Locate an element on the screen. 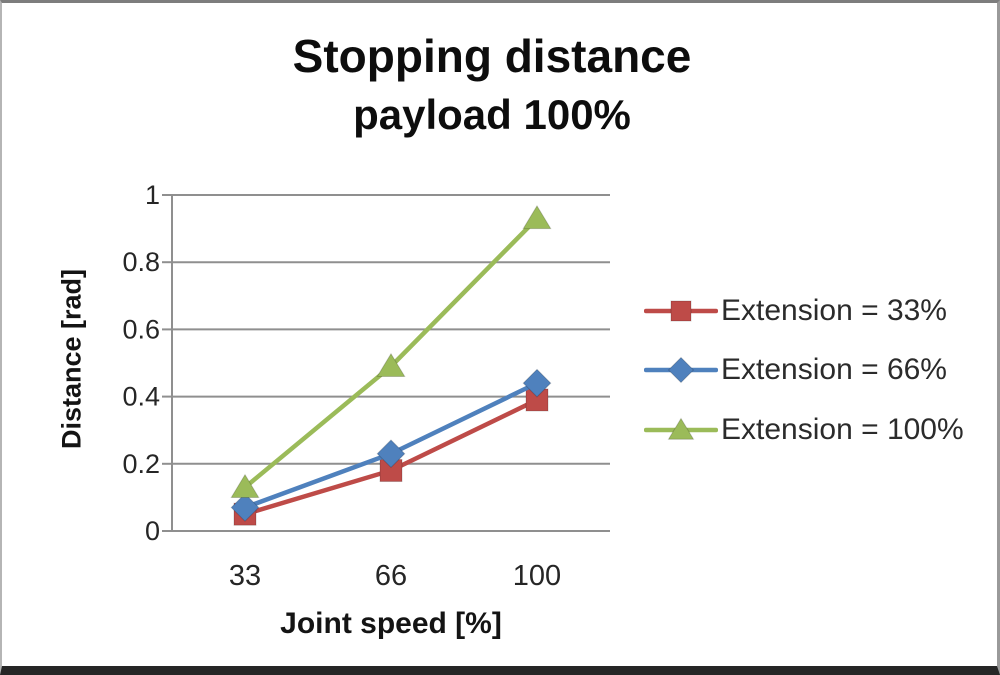  x-tick-label: 33 is located at coordinates (245, 576).